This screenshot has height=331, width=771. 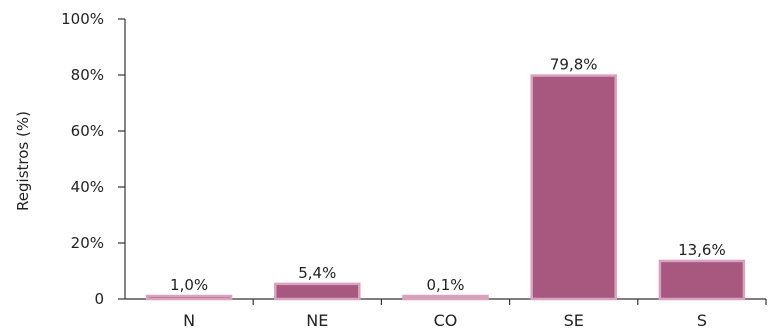 What do you see at coordinates (317, 291) in the screenshot?
I see `bar-ne` at bounding box center [317, 291].